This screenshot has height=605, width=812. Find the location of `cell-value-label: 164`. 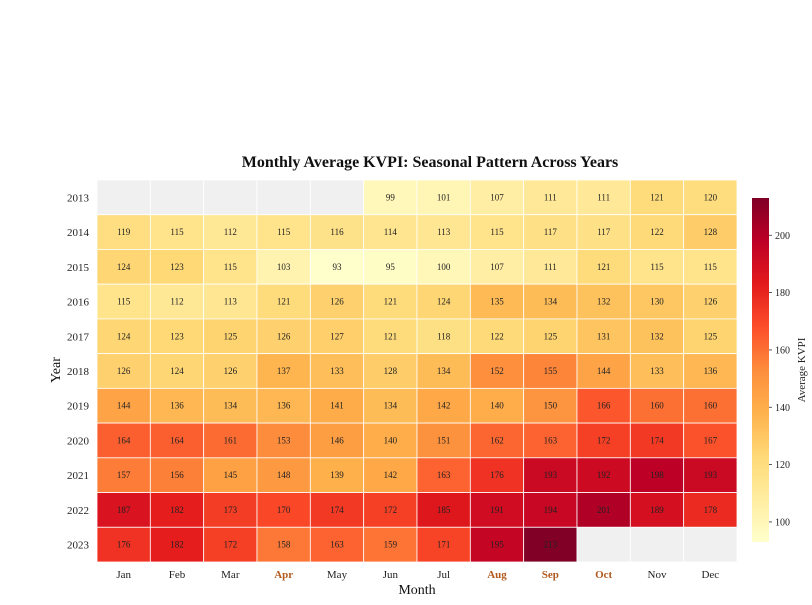

cell-value-label: 164 is located at coordinates (177, 440).